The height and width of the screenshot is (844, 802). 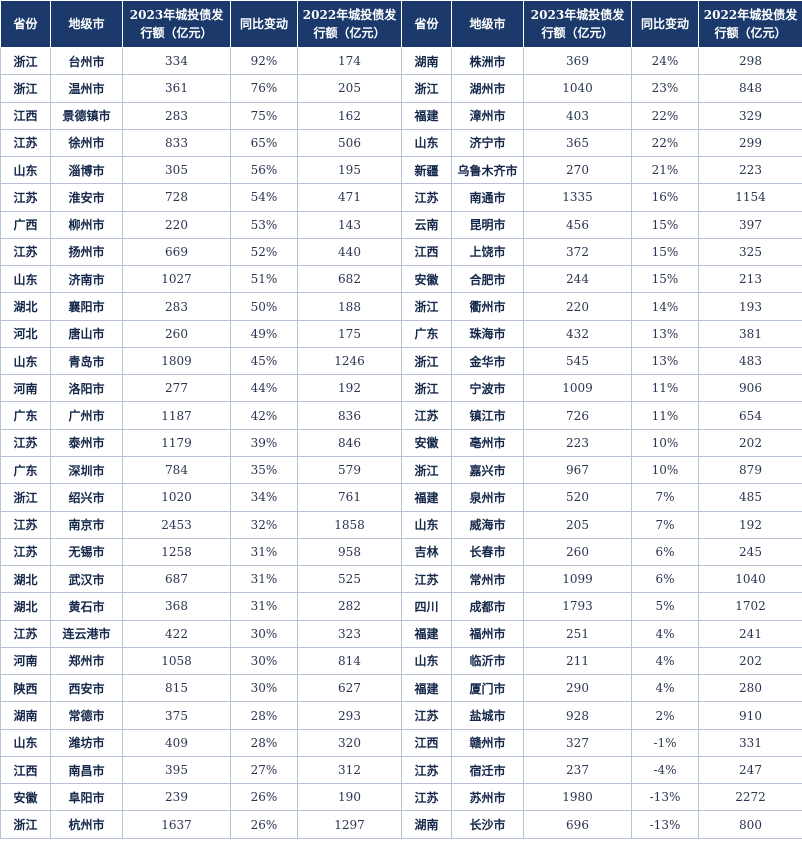 I want to click on city-cell: 淄博市, so click(x=86, y=170).